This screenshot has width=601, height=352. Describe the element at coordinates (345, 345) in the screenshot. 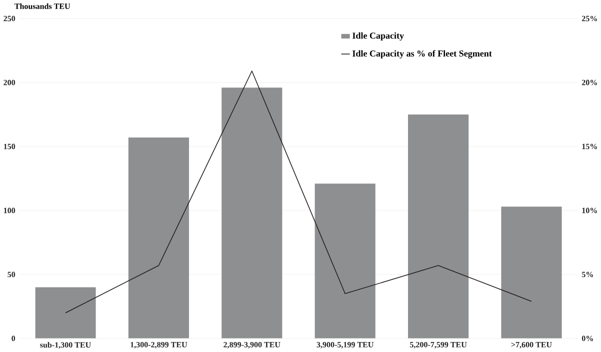

I see `x-tick-label: 3,900-5,199 TEU` at that location.